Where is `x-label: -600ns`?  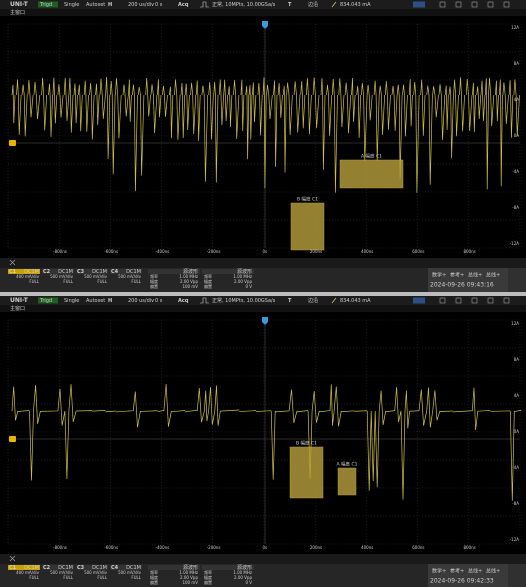 x-label: -600ns is located at coordinates (111, 547).